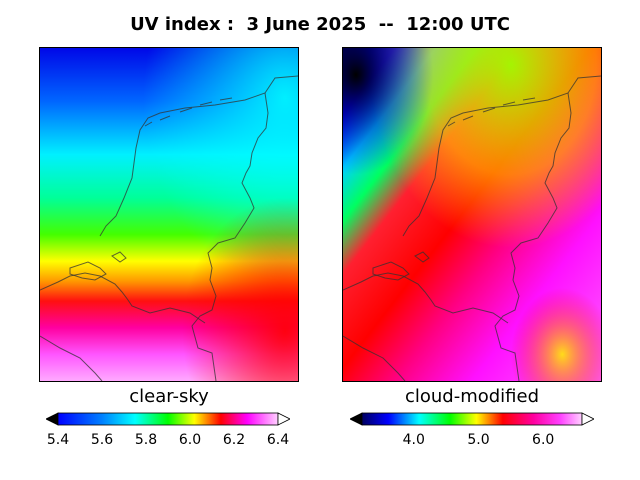  I want to click on colorbar-under-arrow, so click(52, 419).